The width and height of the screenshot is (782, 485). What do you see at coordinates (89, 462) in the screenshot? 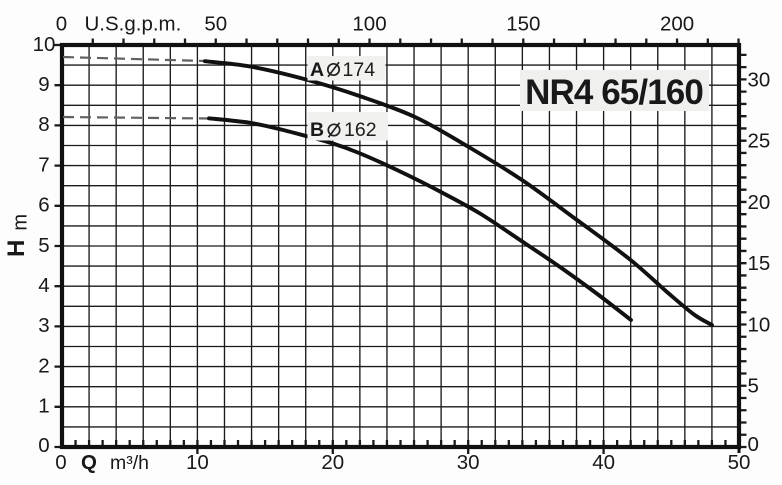
I see `svg-text: Q` at bounding box center [89, 462].